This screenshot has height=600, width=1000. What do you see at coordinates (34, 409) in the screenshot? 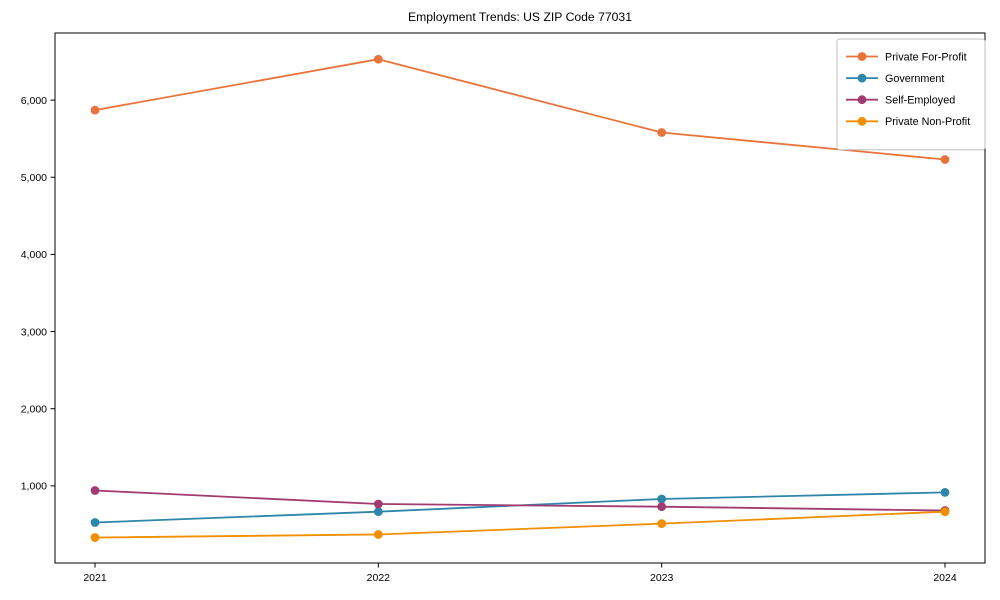
I see `y-axis-tick-label: 2,000` at bounding box center [34, 409].